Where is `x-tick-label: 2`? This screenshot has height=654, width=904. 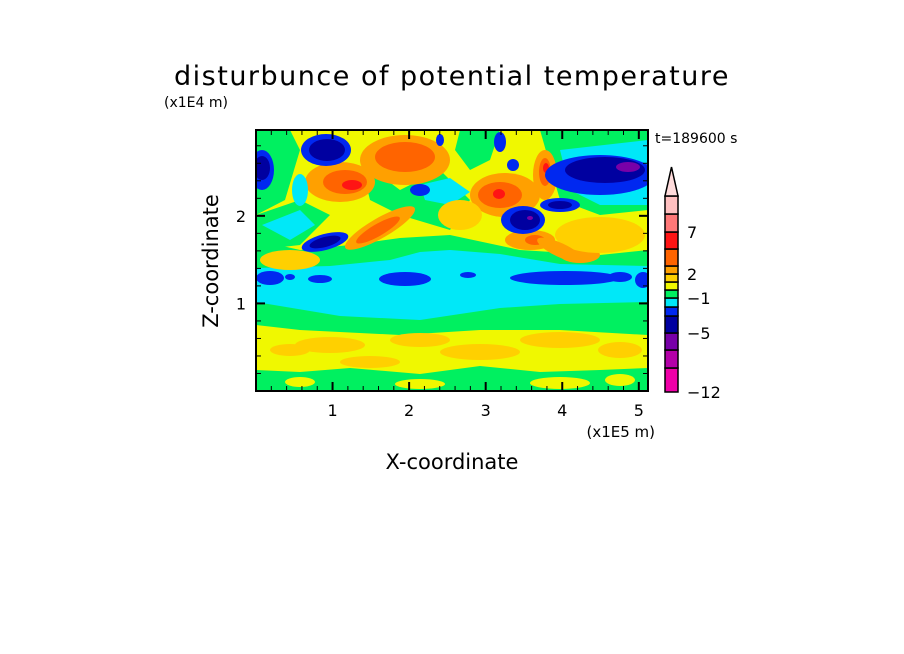
x-tick-label: 2 is located at coordinates (409, 410).